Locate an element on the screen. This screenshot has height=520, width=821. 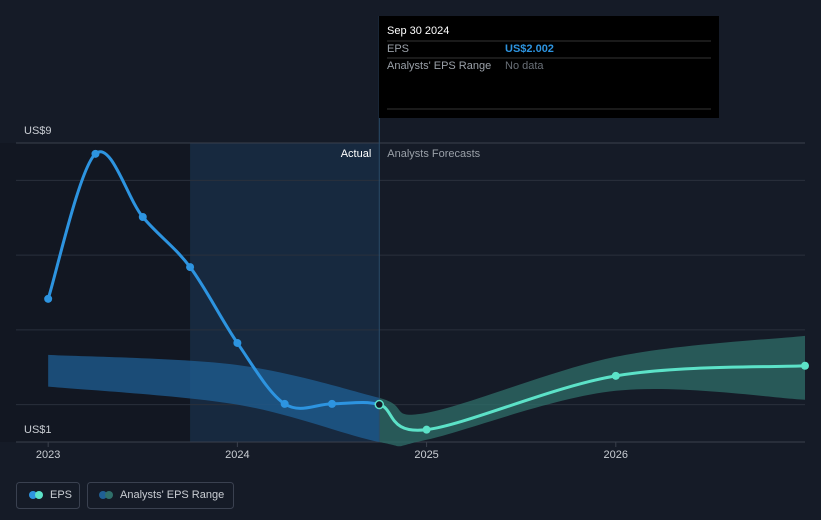
tooltip-box is located at coordinates (549, 67).